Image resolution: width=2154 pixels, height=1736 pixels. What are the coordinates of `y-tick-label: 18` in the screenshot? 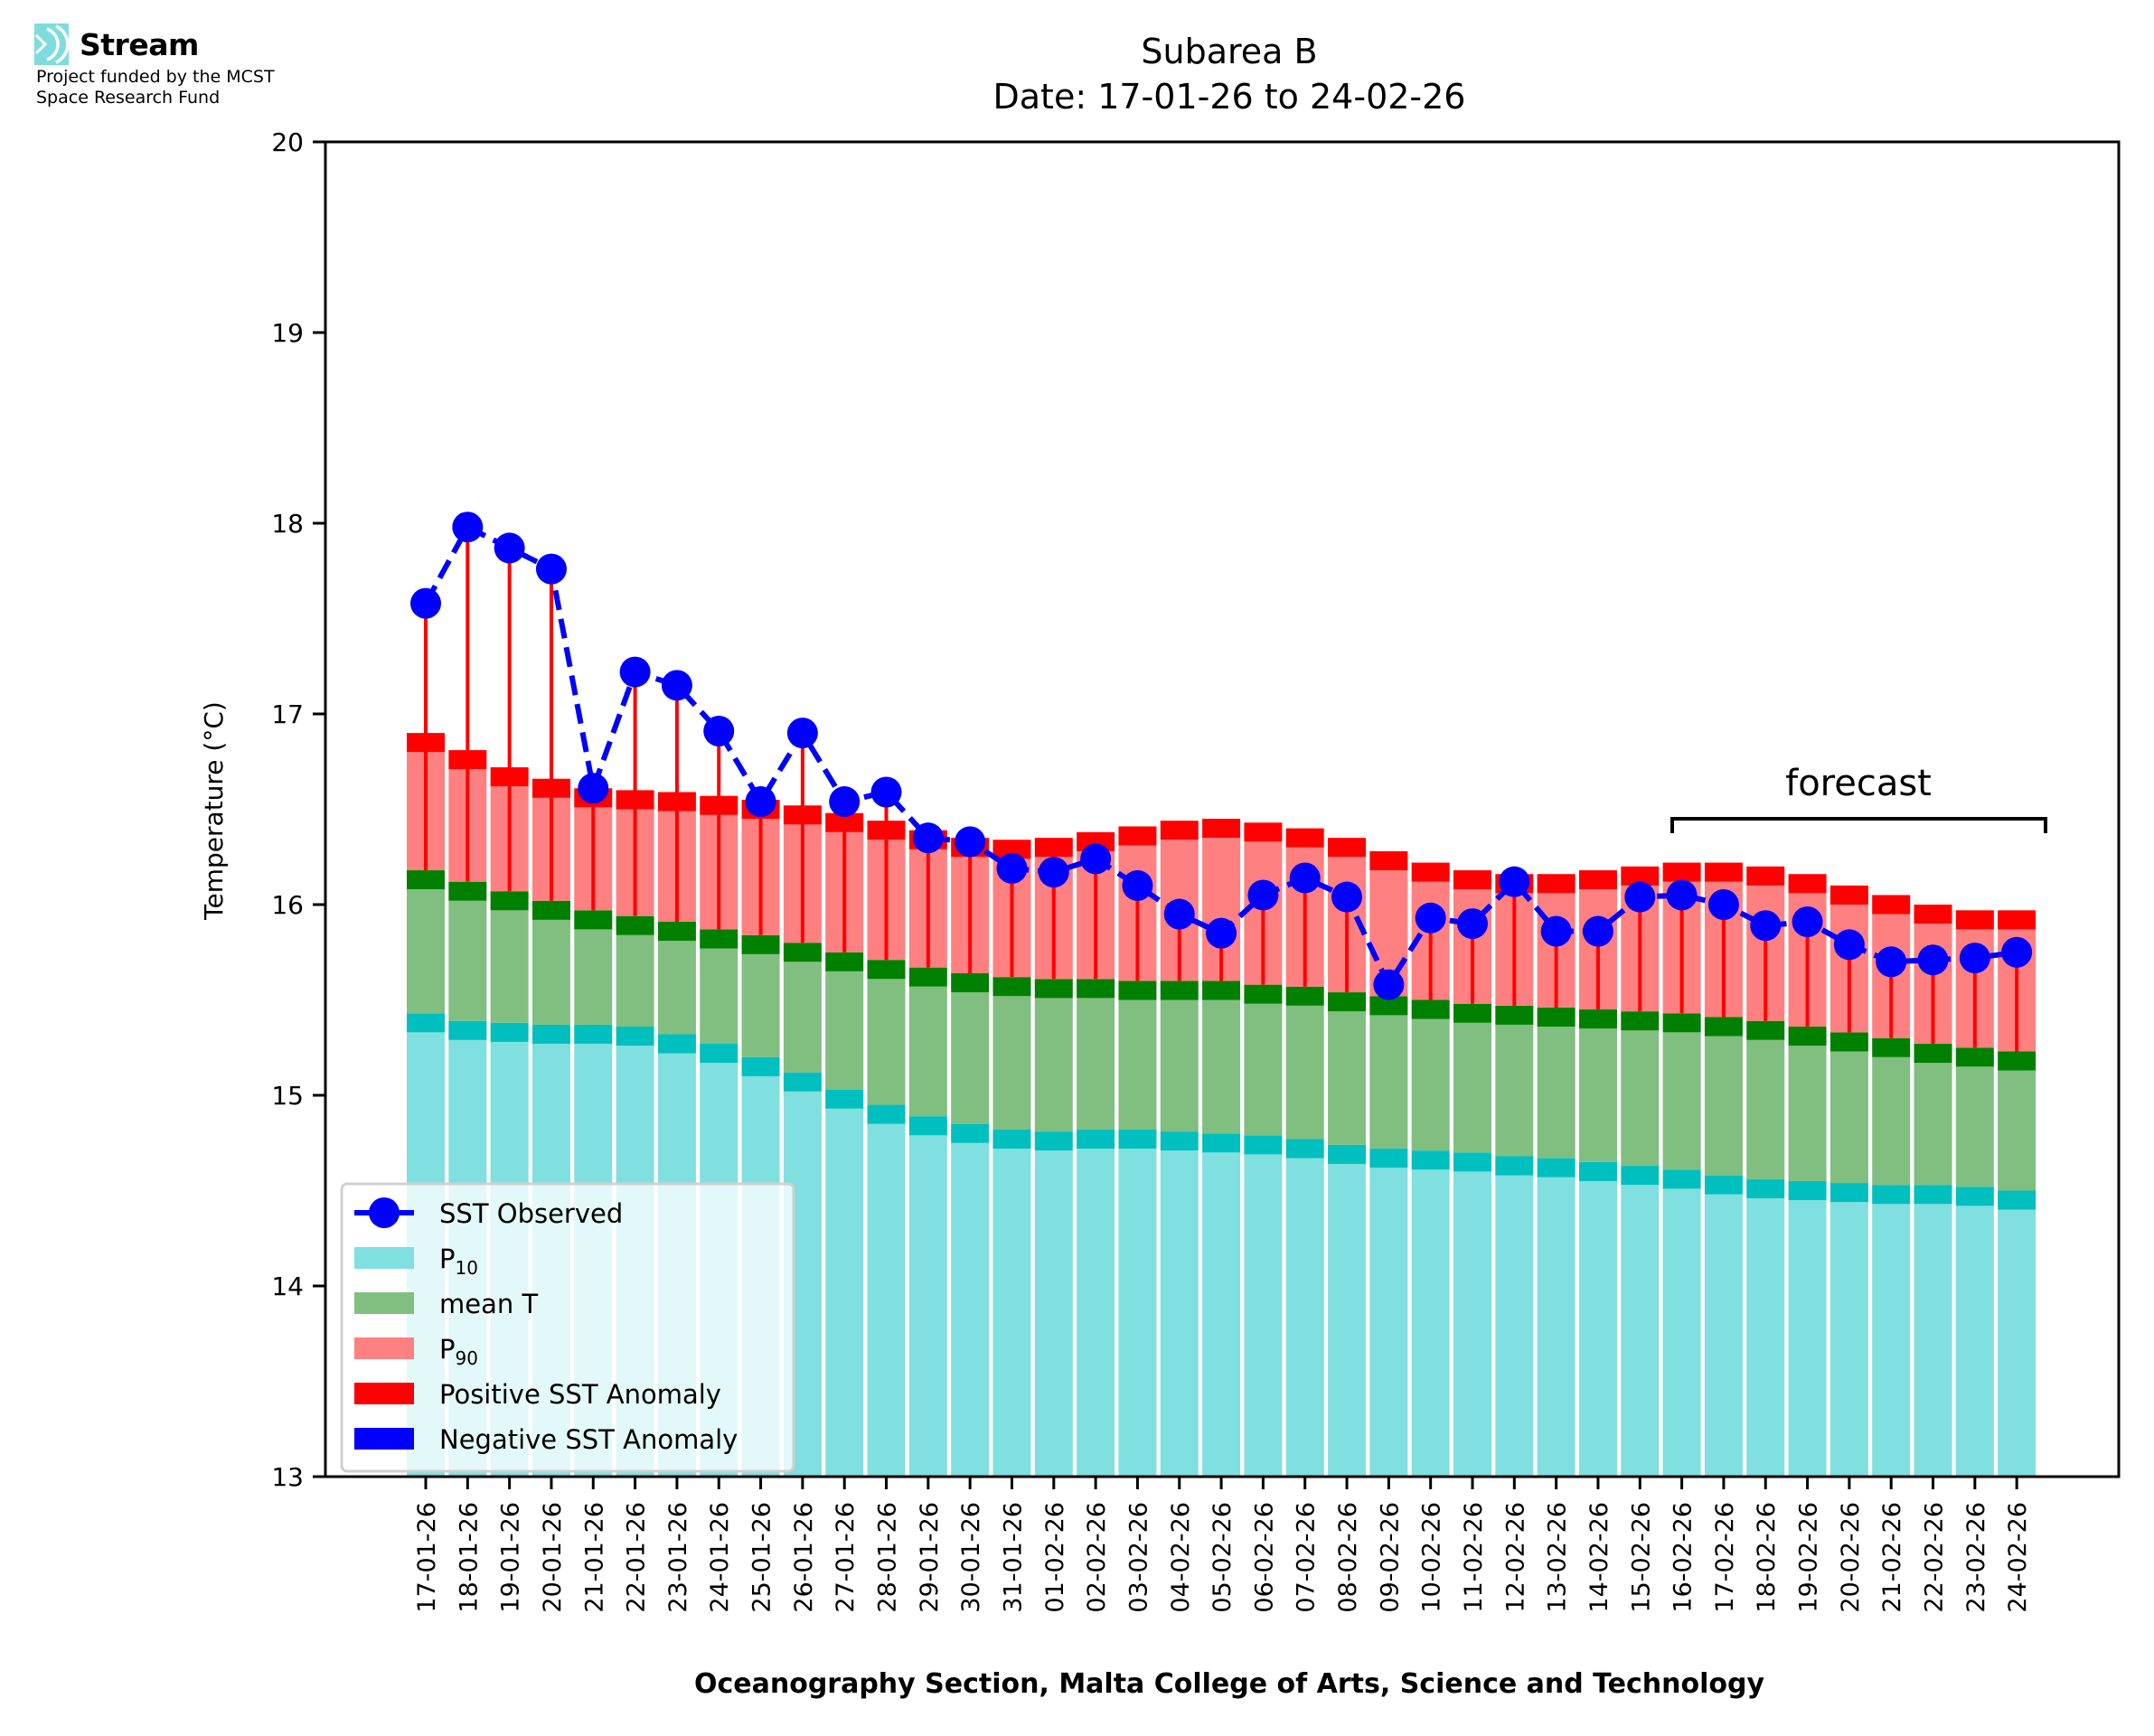 It's located at (287, 524).